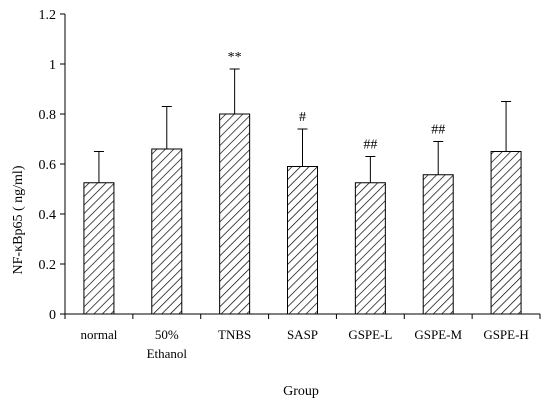 This screenshot has width=550, height=405. I want to click on x-category-label: Ethanol, so click(167, 353).